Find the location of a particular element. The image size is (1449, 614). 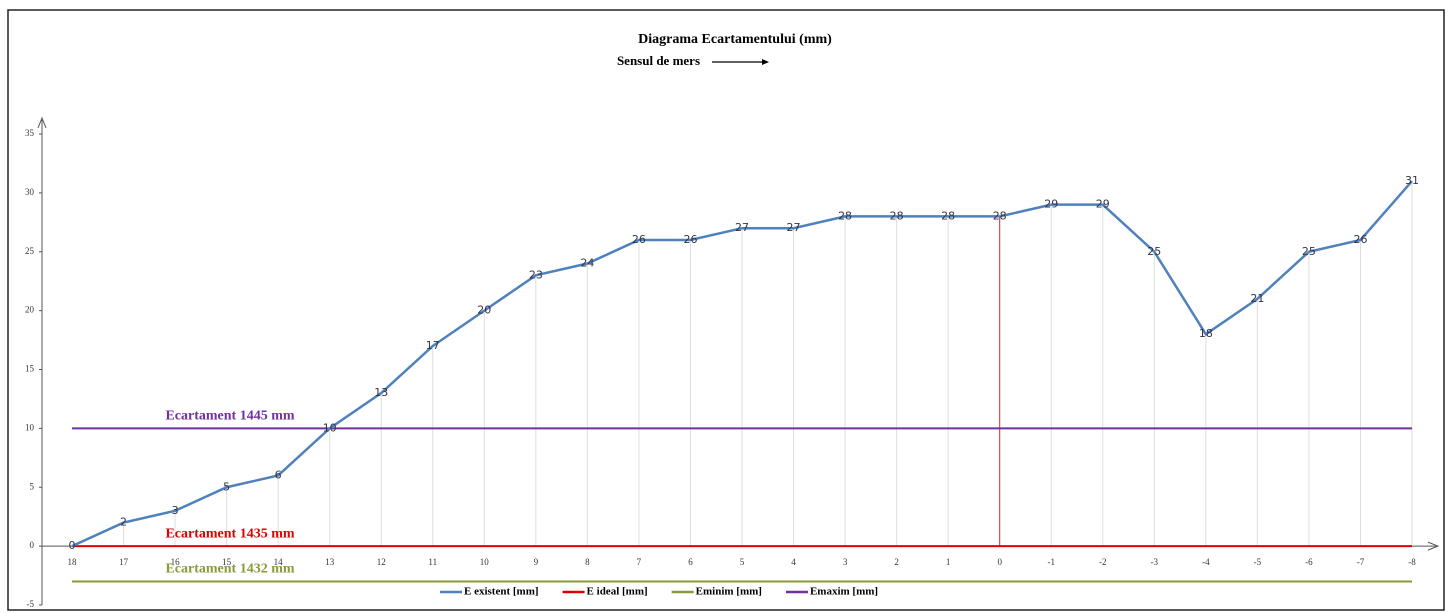

y-axis-arrow is located at coordinates (42, 122).